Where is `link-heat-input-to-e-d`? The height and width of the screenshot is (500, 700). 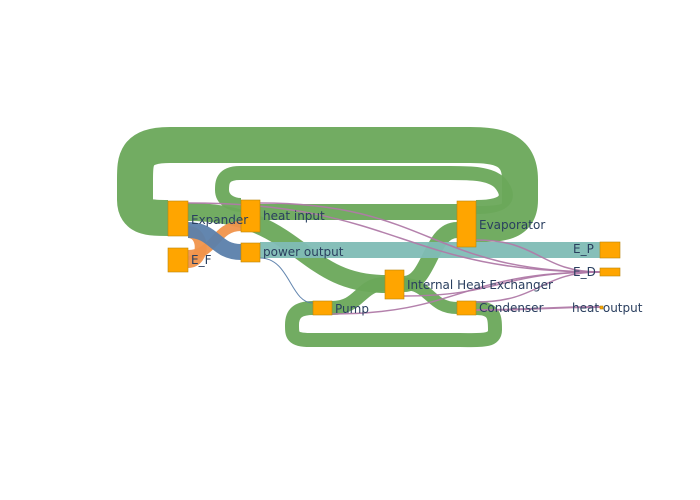
link-heat-input-to-e-d is located at coordinates (430, 237).